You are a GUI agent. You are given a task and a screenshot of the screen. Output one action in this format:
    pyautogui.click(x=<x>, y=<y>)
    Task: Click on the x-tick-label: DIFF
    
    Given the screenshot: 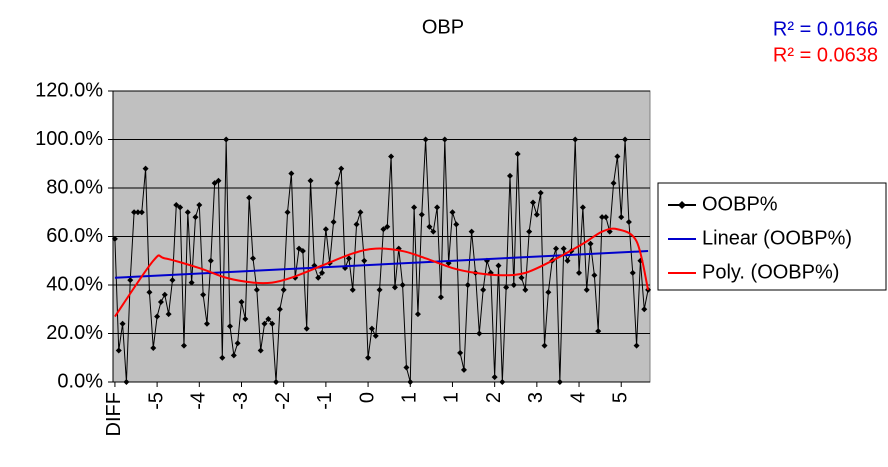 What is the action you would take?
    pyautogui.click(x=114, y=414)
    